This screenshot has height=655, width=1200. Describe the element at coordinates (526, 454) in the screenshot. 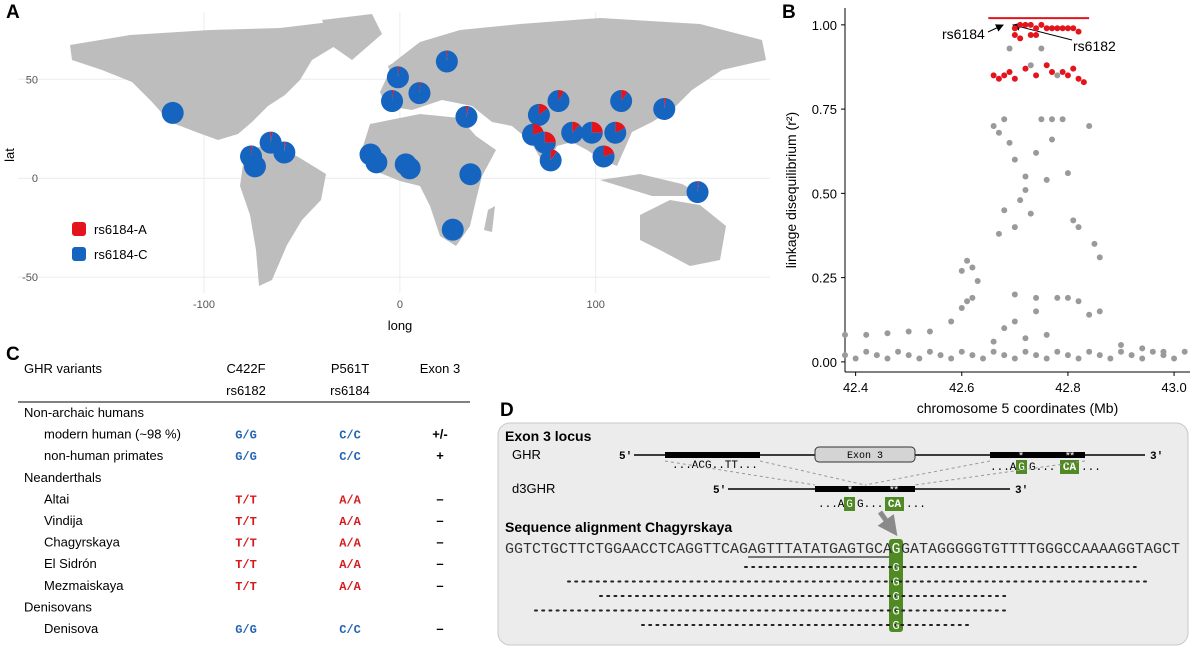

I see `gene-name: GHR` at that location.